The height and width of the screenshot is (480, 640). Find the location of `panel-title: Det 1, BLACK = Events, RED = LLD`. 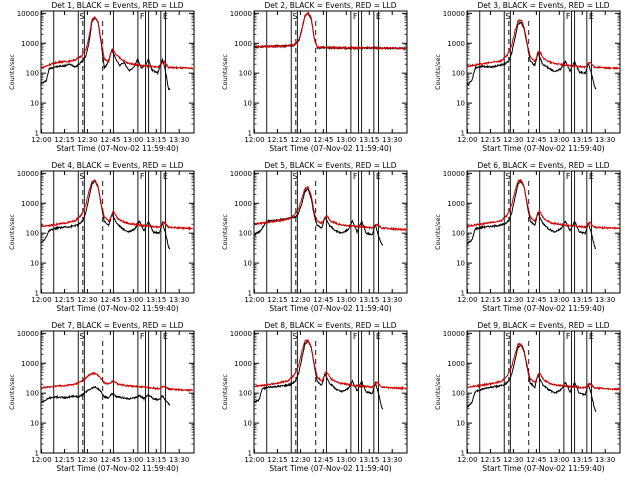

panel-title: Det 1, BLACK = Events, RED = LLD is located at coordinates (117, 5).